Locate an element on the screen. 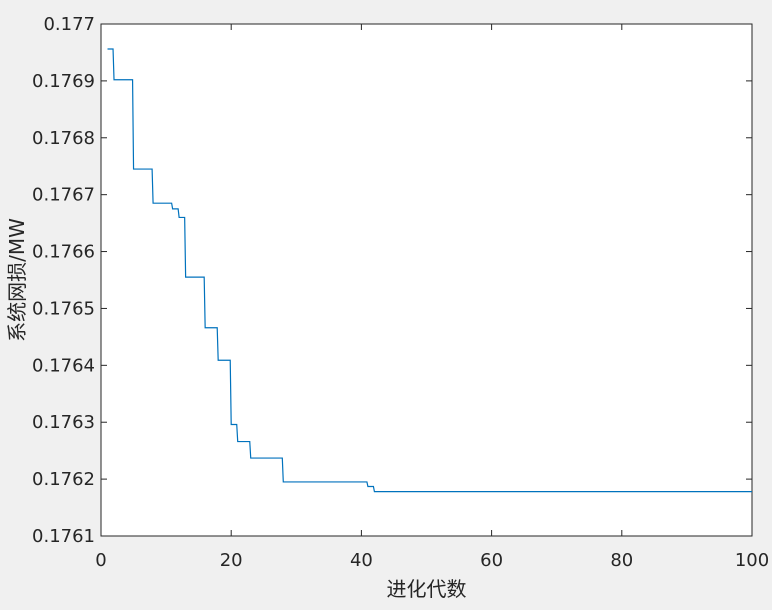 This screenshot has height=610, width=772. x-tick-label: 40 is located at coordinates (361, 560).